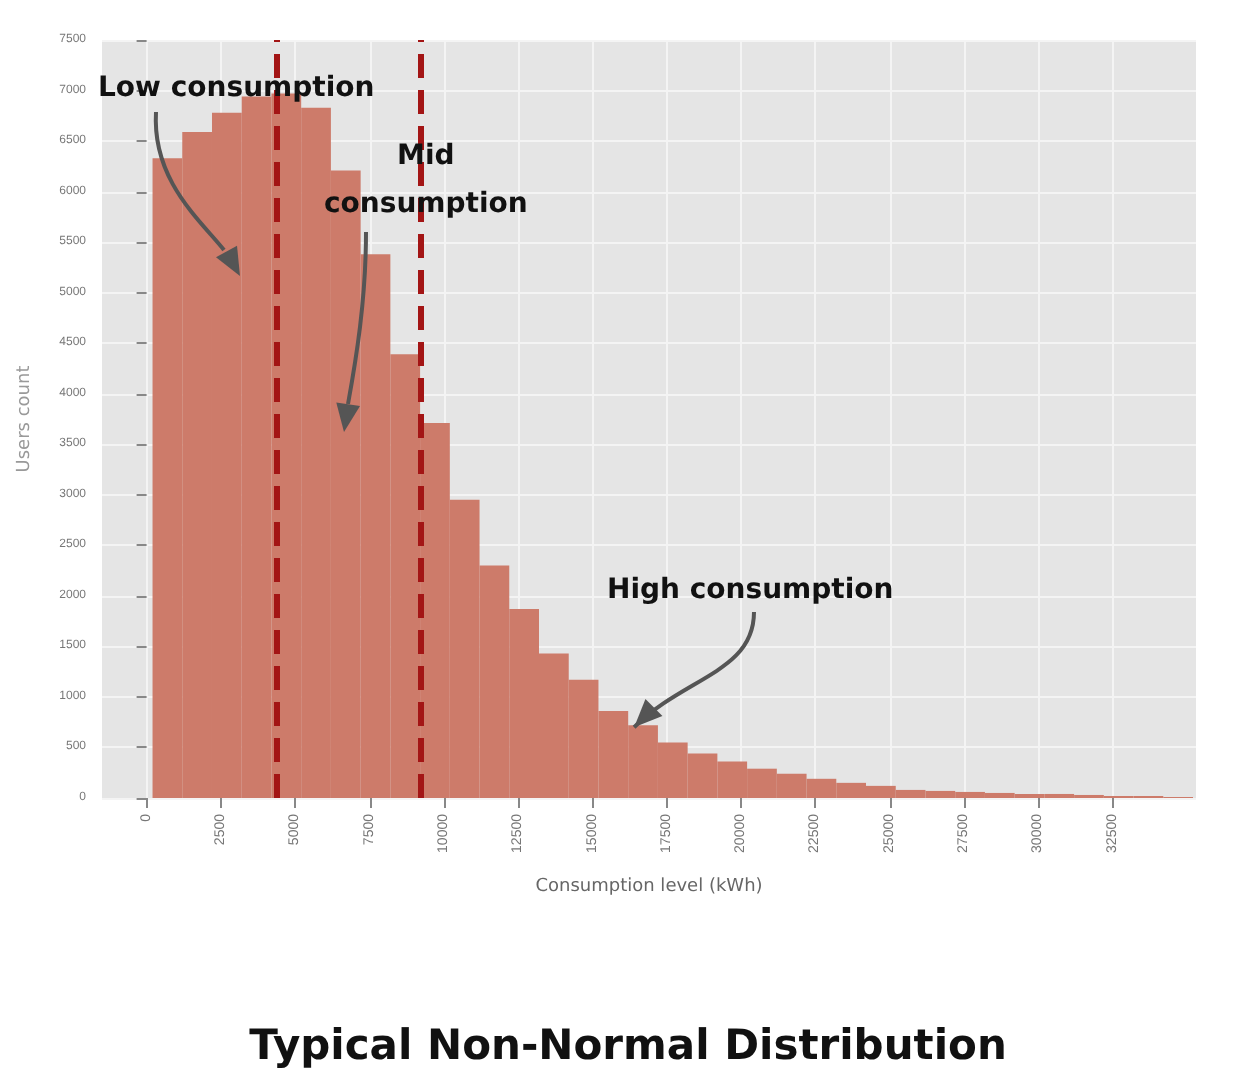 The height and width of the screenshot is (1080, 1256). What do you see at coordinates (649, 887) in the screenshot?
I see `x-axis-title: Consumption level (kWh)` at bounding box center [649, 887].